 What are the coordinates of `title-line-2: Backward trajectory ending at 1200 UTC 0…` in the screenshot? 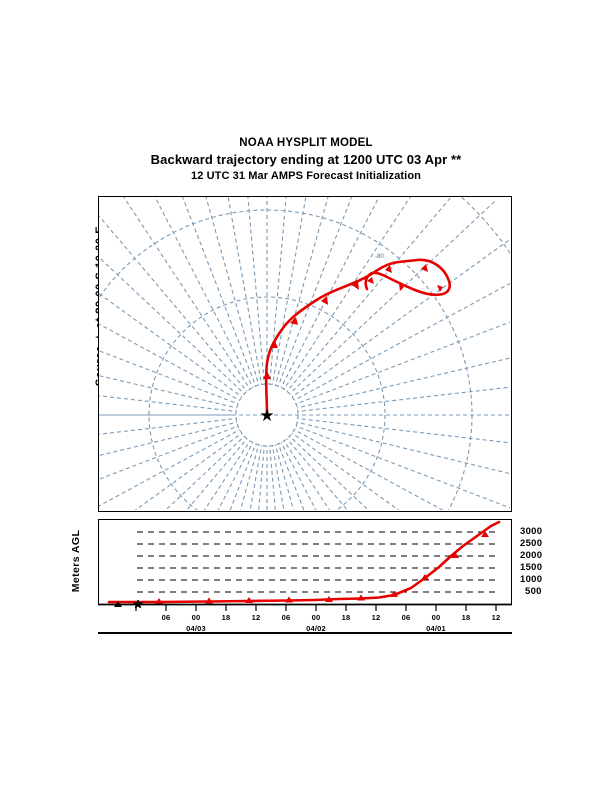 It's located at (306, 159).